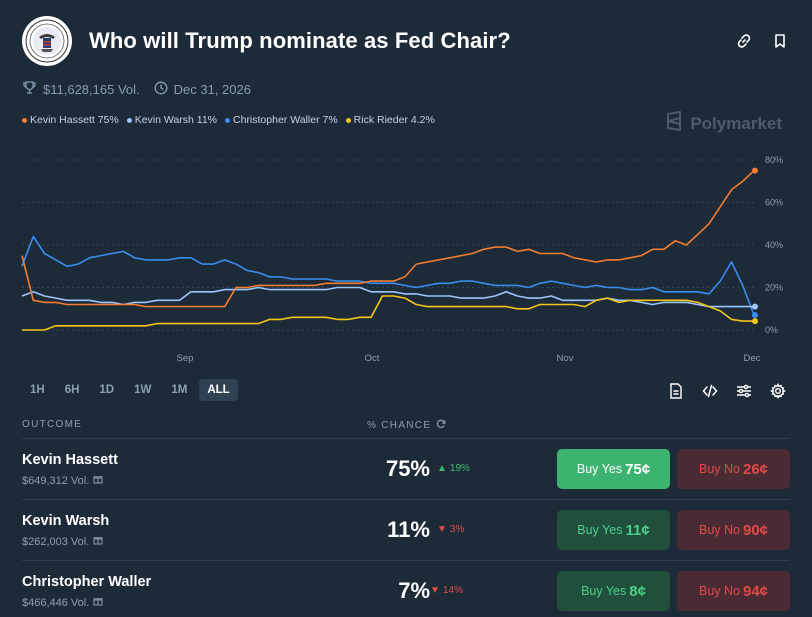 This screenshot has height=617, width=812. What do you see at coordinates (451, 529) in the screenshot?
I see `outcome-change: ▼ 3%` at bounding box center [451, 529].